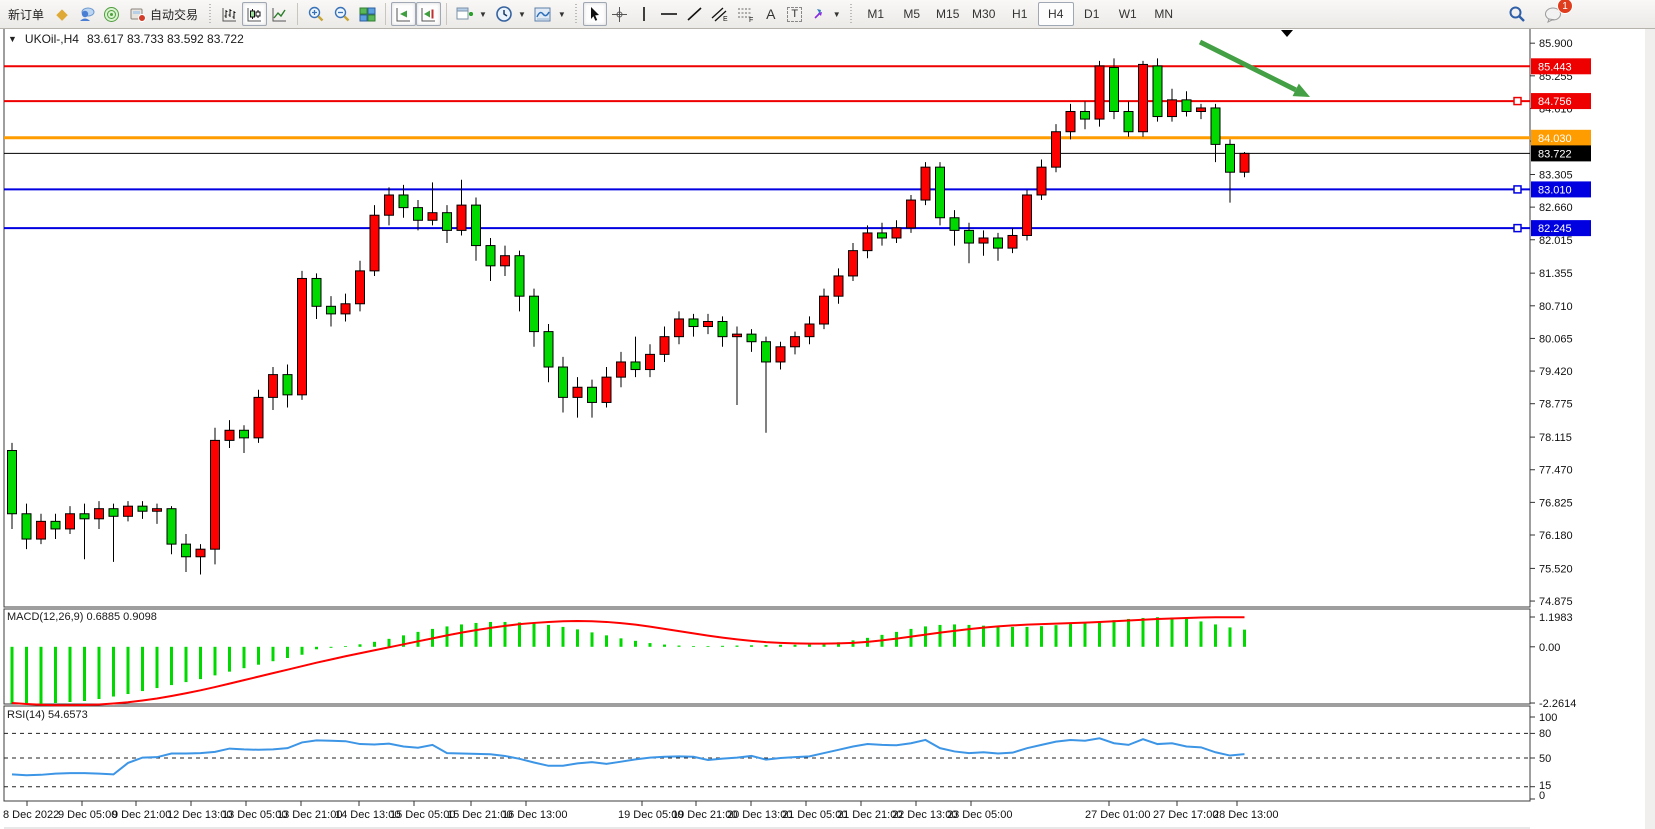 The height and width of the screenshot is (829, 1655). Describe the element at coordinates (1556, 175) in the screenshot. I see `price-tick-label: 83.305` at that location.